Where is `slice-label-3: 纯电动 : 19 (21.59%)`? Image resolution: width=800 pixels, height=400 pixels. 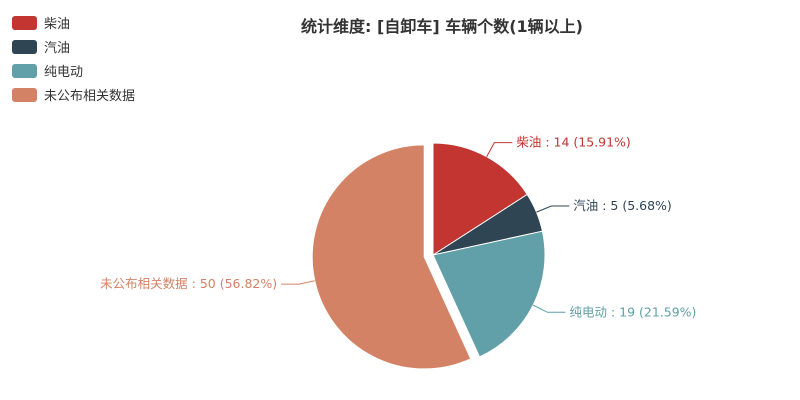
slice-label-3: 纯电动 : 19 (21.59%) is located at coordinates (632, 311).